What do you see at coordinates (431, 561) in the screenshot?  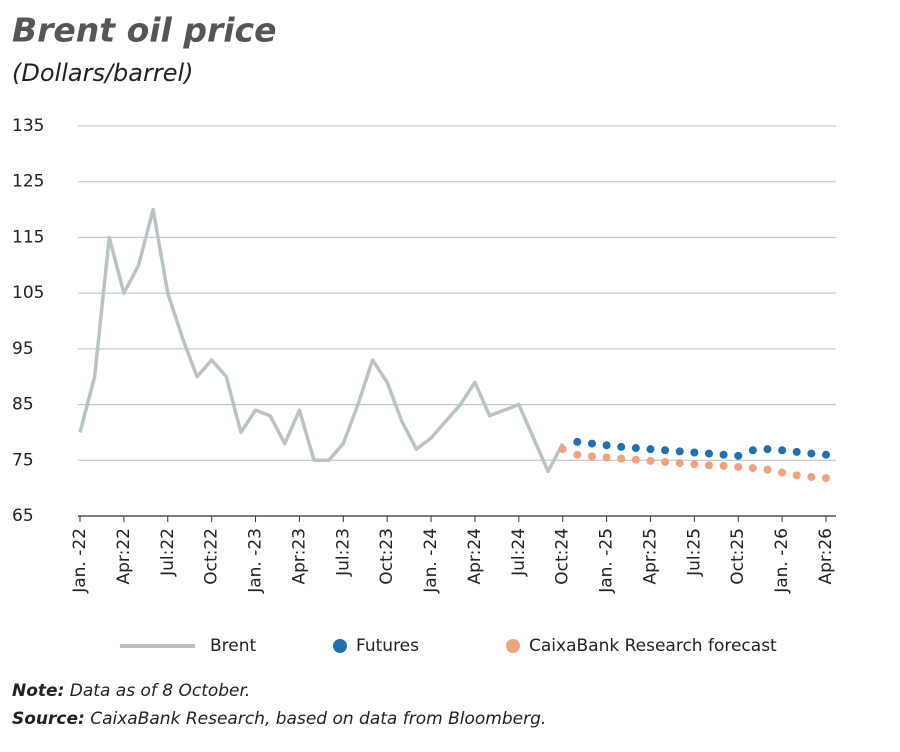 I see `x-tick-label: Jan. -24` at bounding box center [431, 561].